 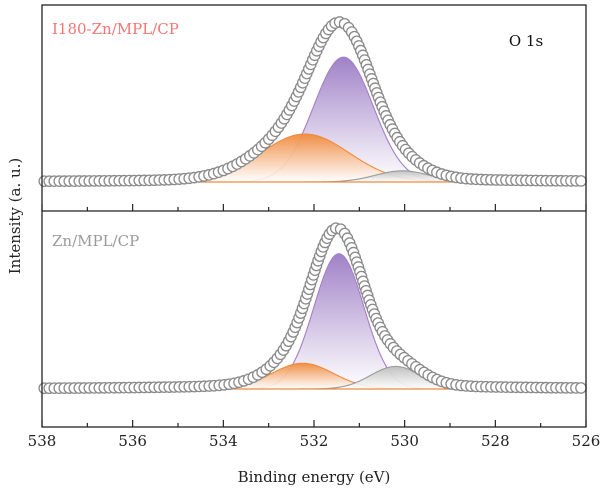 I want to click on x-tick-label-532: 532, so click(x=314, y=441).